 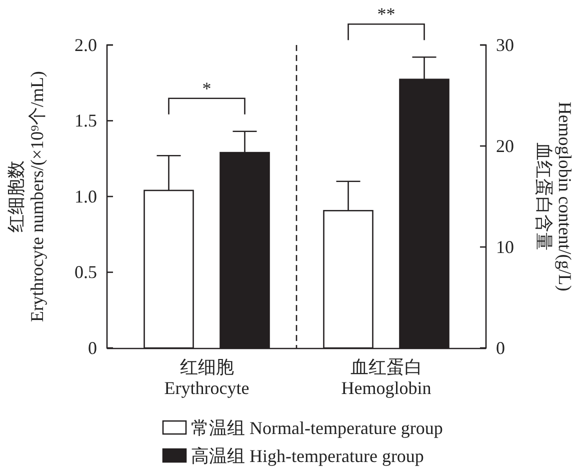 What do you see at coordinates (85, 272) in the screenshot?
I see `y-tick-label: 0.5` at bounding box center [85, 272].